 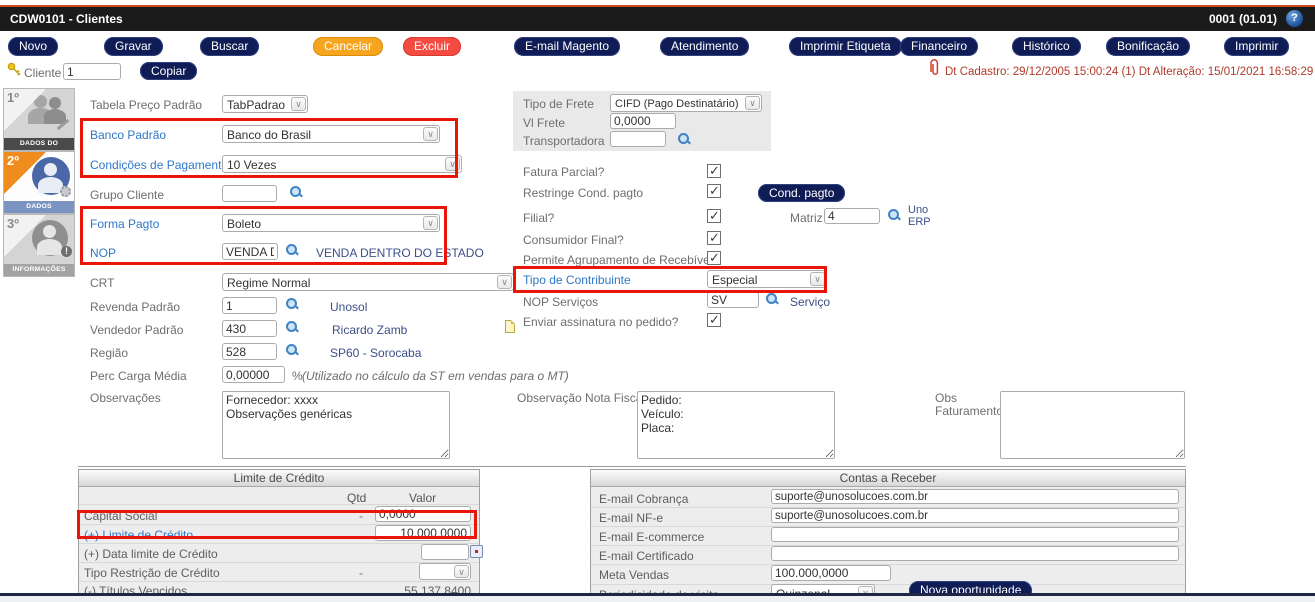 What do you see at coordinates (133, 46) in the screenshot?
I see `gravar-button: Gravar` at bounding box center [133, 46].